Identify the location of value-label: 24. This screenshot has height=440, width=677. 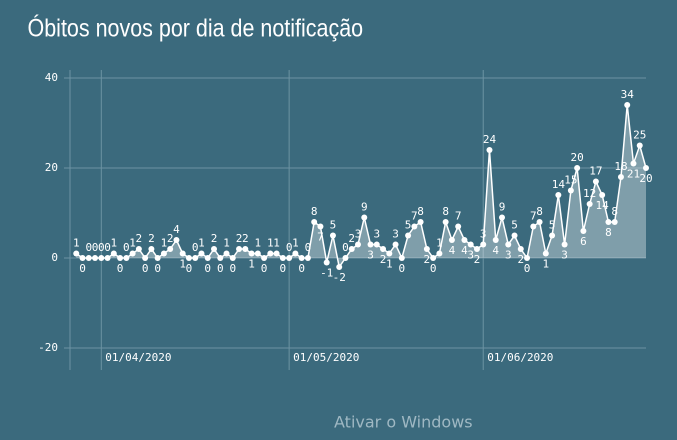
(490, 139).